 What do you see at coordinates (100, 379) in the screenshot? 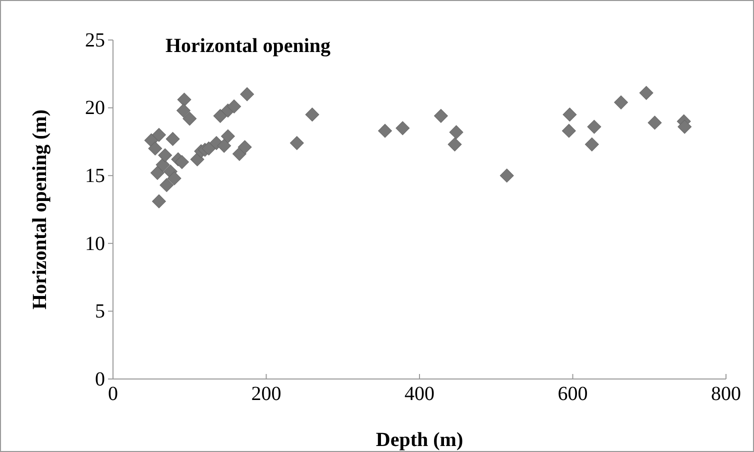
I see `y-tick-label: 0` at bounding box center [100, 379].